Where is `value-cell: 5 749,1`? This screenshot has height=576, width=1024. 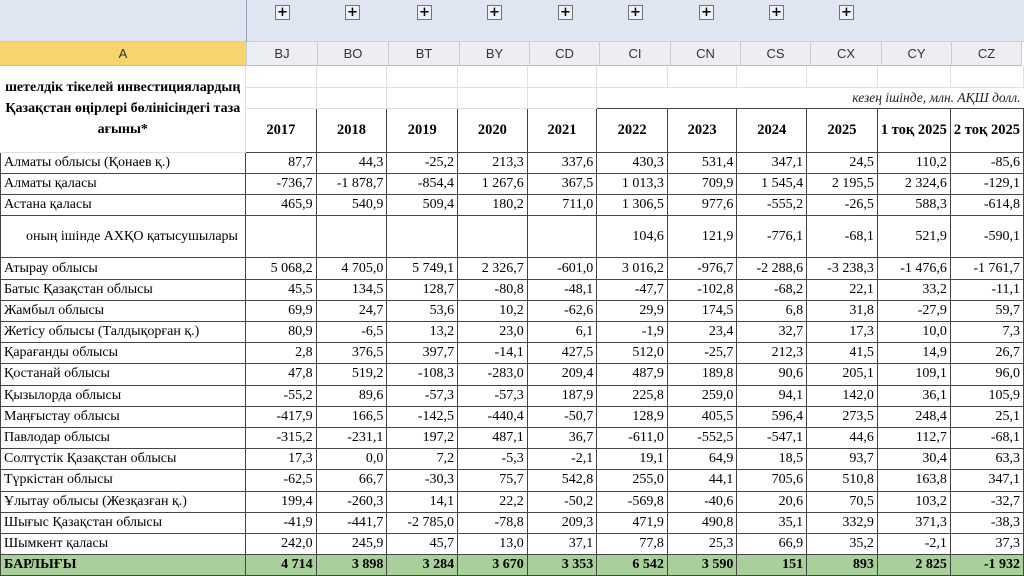
value-cell: 5 749,1 is located at coordinates (422, 268).